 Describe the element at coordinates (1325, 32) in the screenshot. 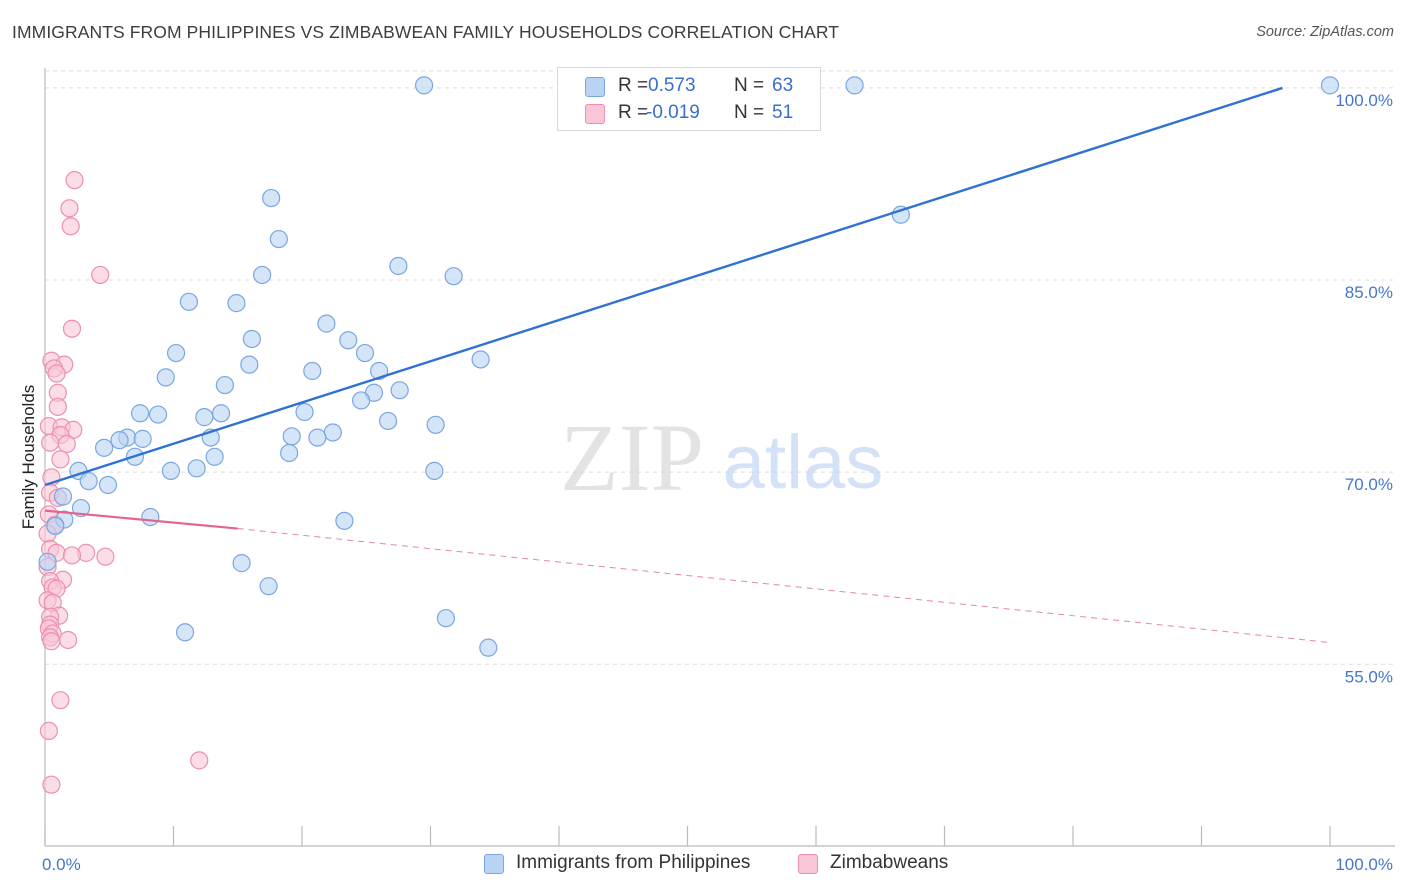

I see `source-label: Source: ZipAtlas.com` at that location.